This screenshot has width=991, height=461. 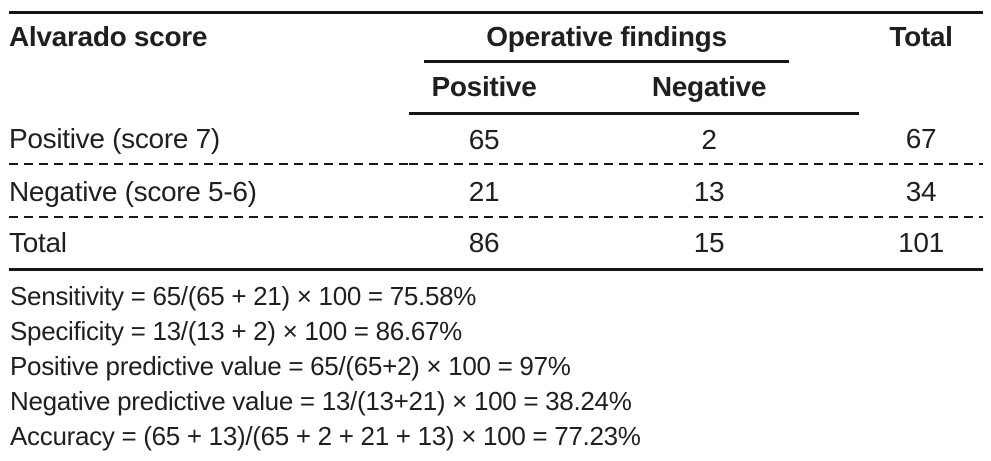 I want to click on cell-negative: 15, so click(x=709, y=244).